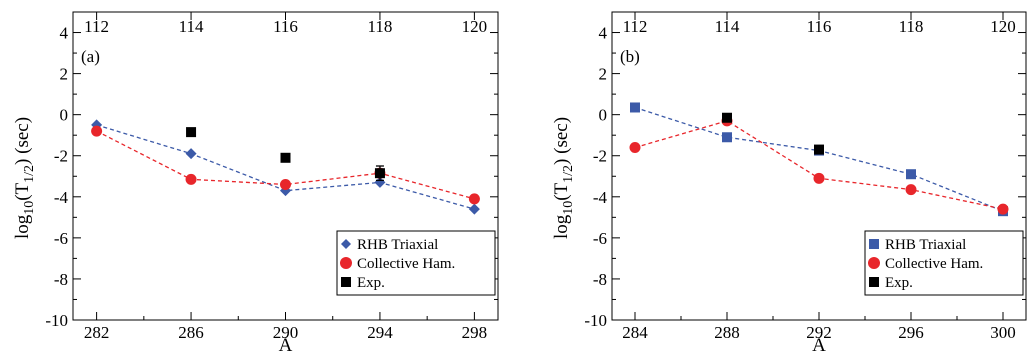  I want to click on x-tick-label: 298, so click(475, 332).